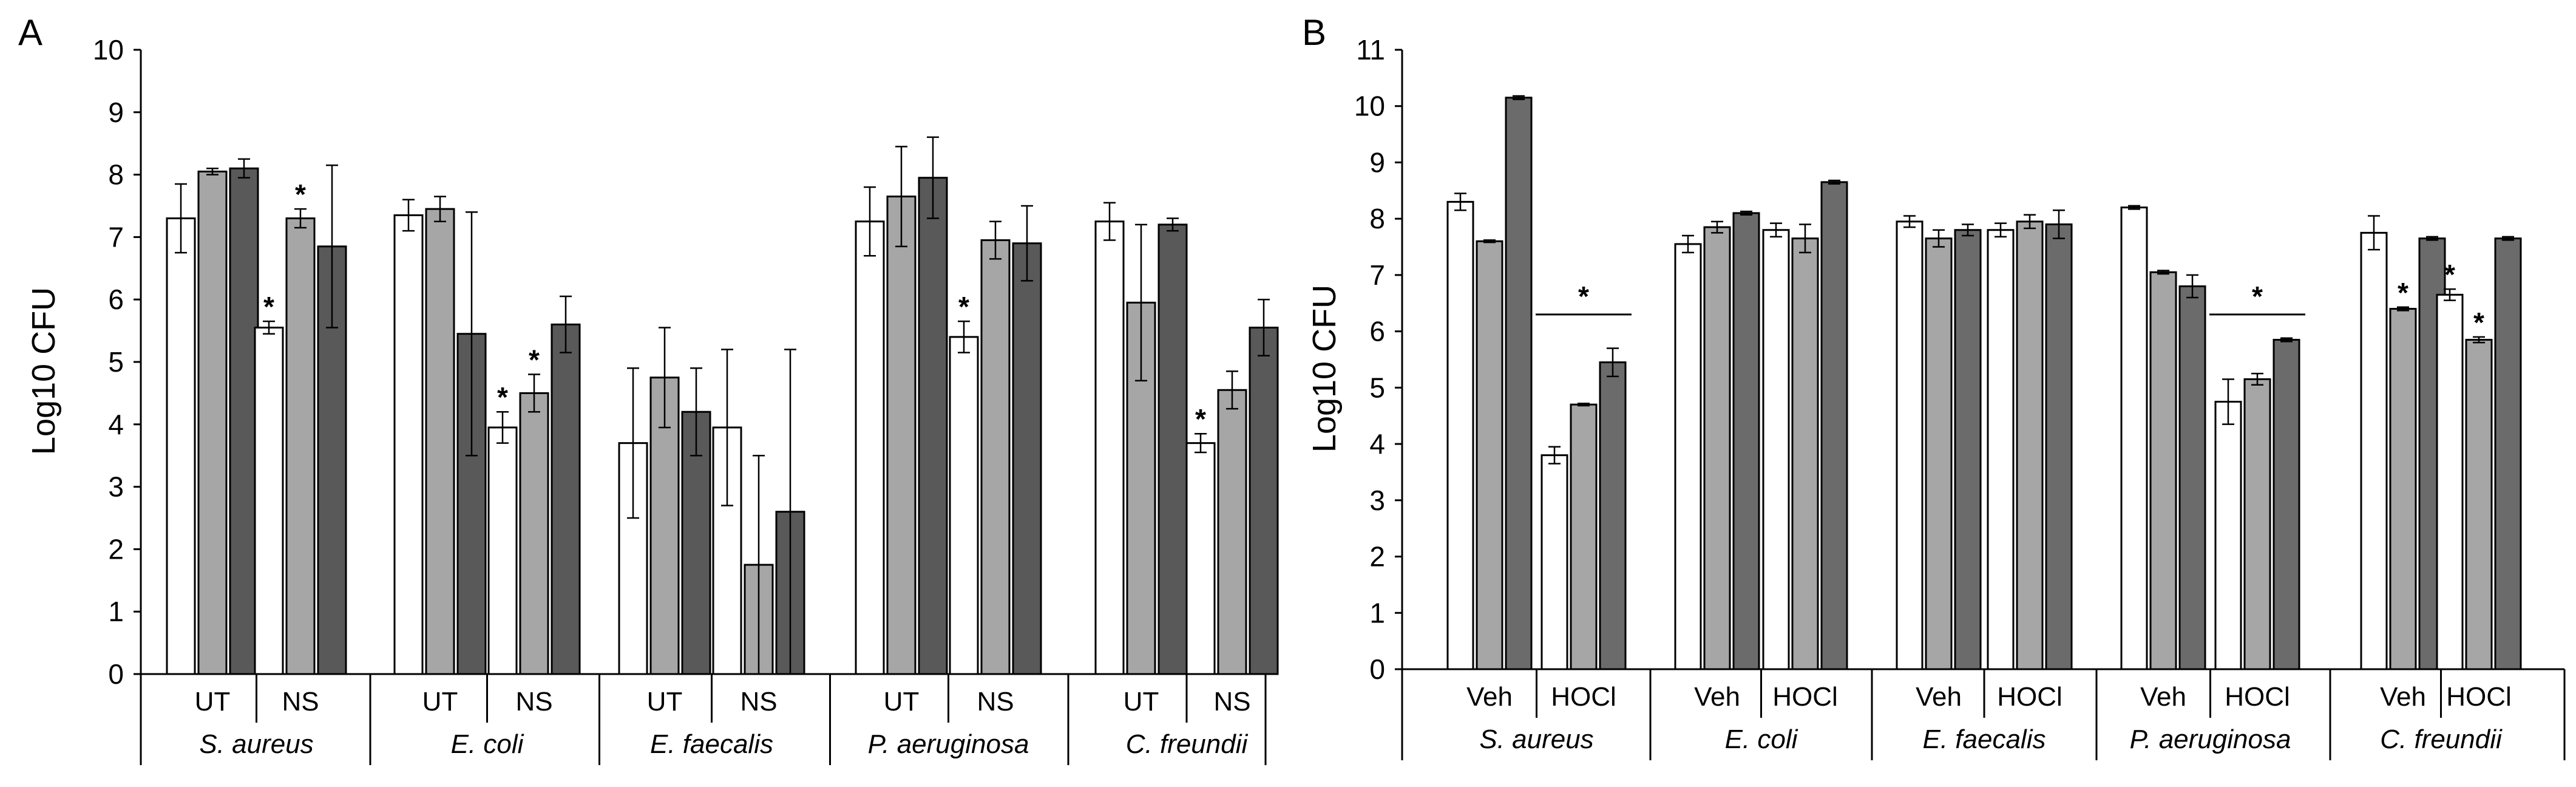 This screenshot has height=787, width=2576. I want to click on y-tick-label: 6, so click(1377, 331).